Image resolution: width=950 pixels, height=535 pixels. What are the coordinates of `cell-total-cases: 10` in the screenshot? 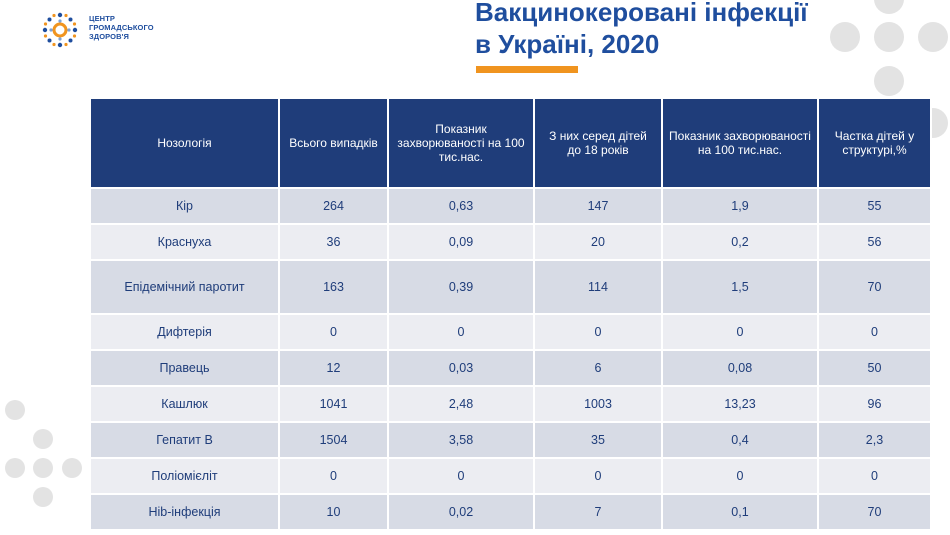 It's located at (333, 512).